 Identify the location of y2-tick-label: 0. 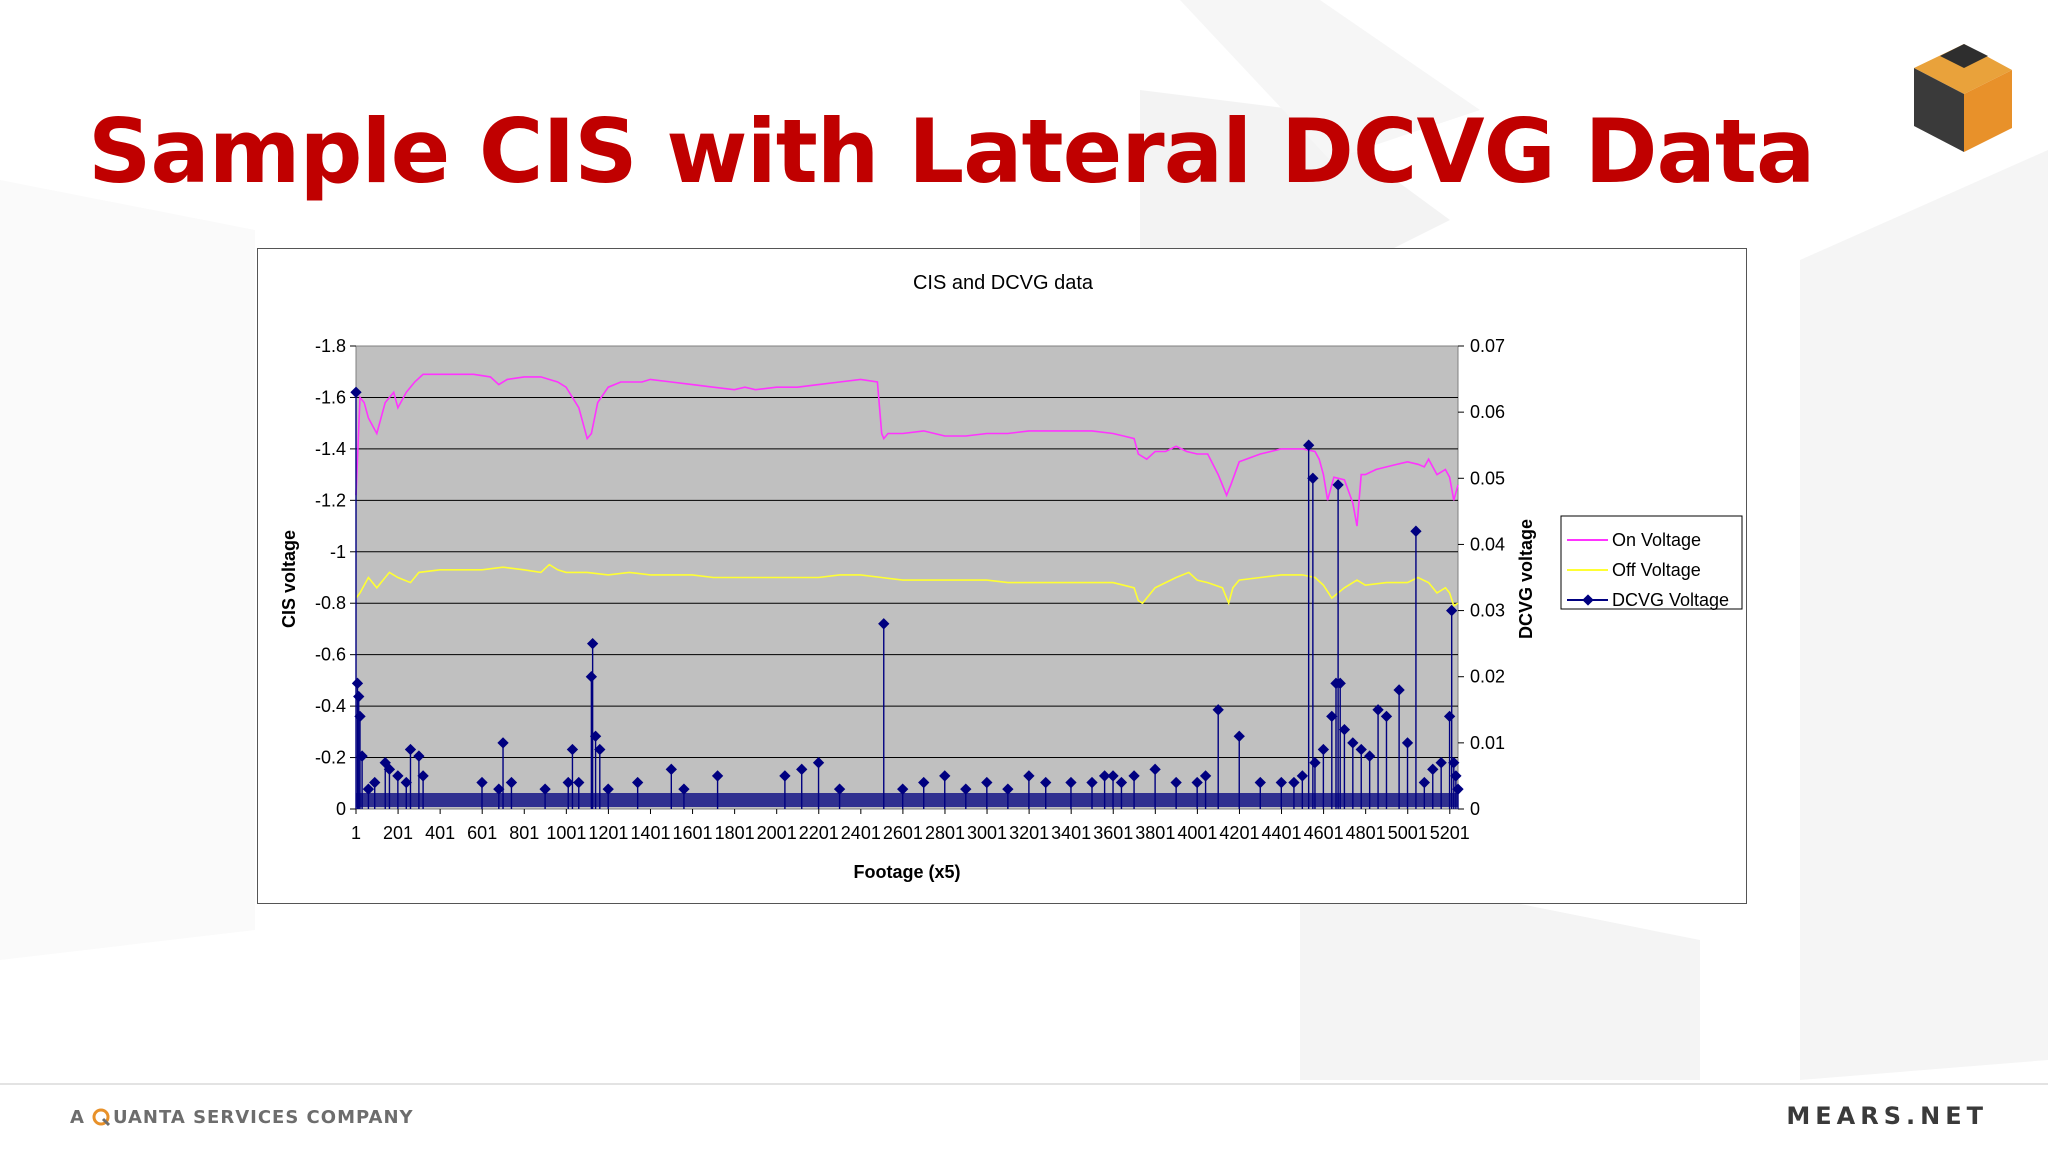
(1475, 809).